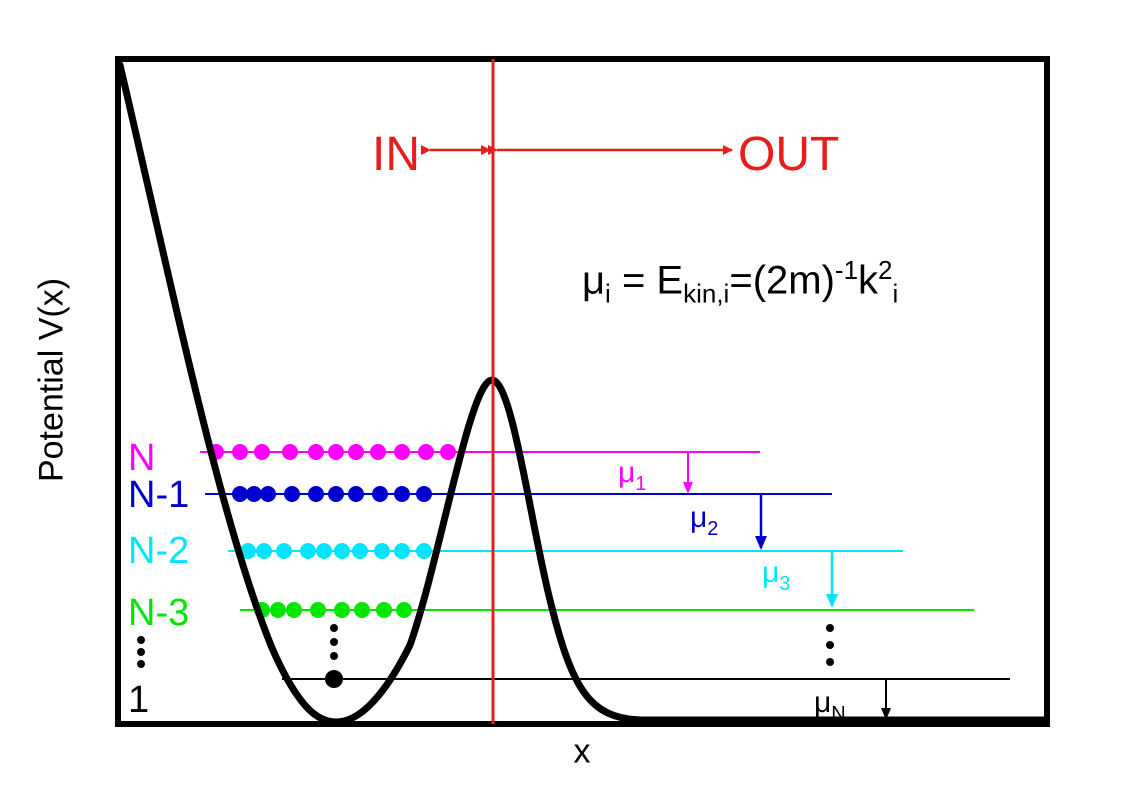 The width and height of the screenshot is (1121, 785). Describe the element at coordinates (51, 380) in the screenshot. I see `y-axis-label: Potential V(x)` at that location.